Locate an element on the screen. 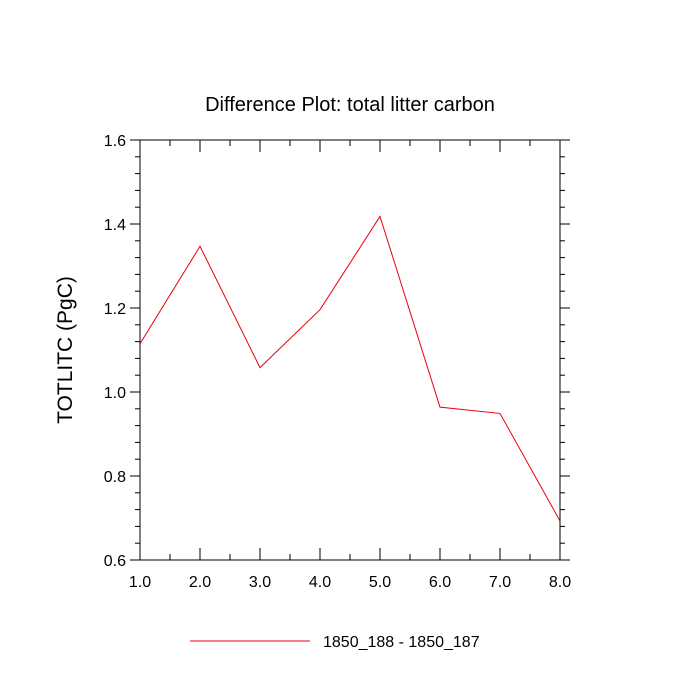 The image size is (700, 700). y-tick-label: 1.4 is located at coordinates (115, 225).